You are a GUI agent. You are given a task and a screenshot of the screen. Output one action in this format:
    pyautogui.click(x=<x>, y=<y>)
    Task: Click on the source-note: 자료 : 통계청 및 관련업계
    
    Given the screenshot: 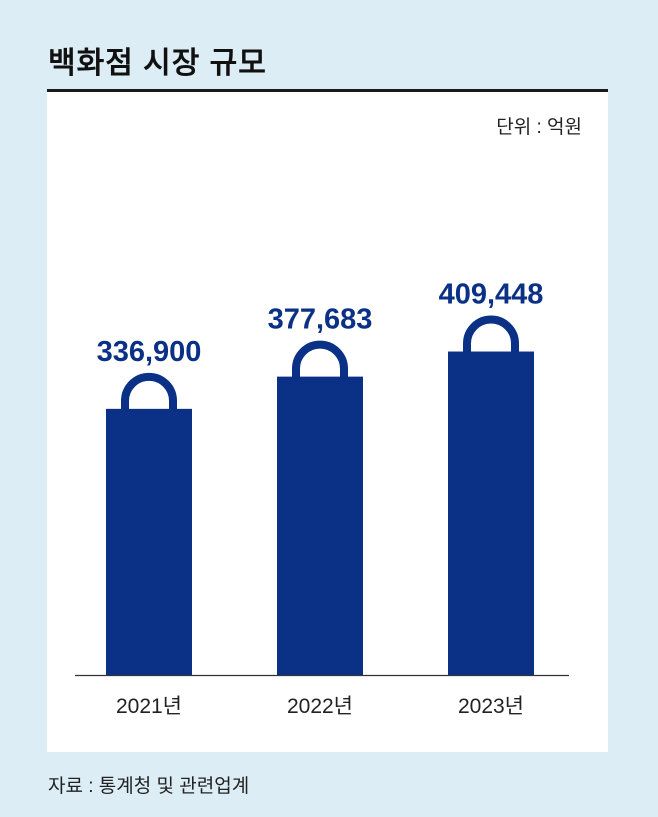 What is the action you would take?
    pyautogui.click(x=149, y=786)
    